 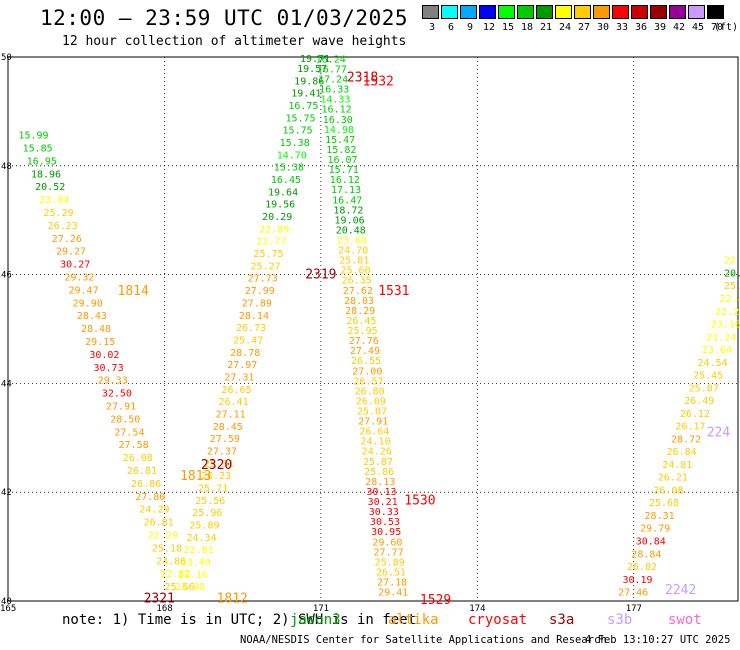 What do you see at coordinates (370, 391) in the screenshot?
I see `wave-height-value: 26.80` at bounding box center [370, 391].